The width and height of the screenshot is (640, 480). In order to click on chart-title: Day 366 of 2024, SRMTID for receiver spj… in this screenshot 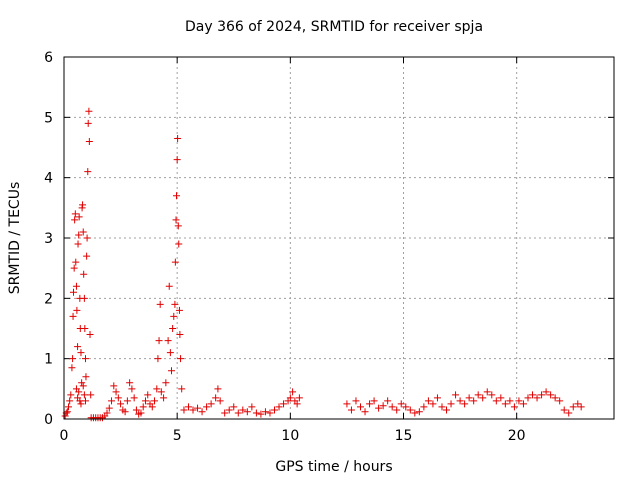, I will do `click(334, 27)`.